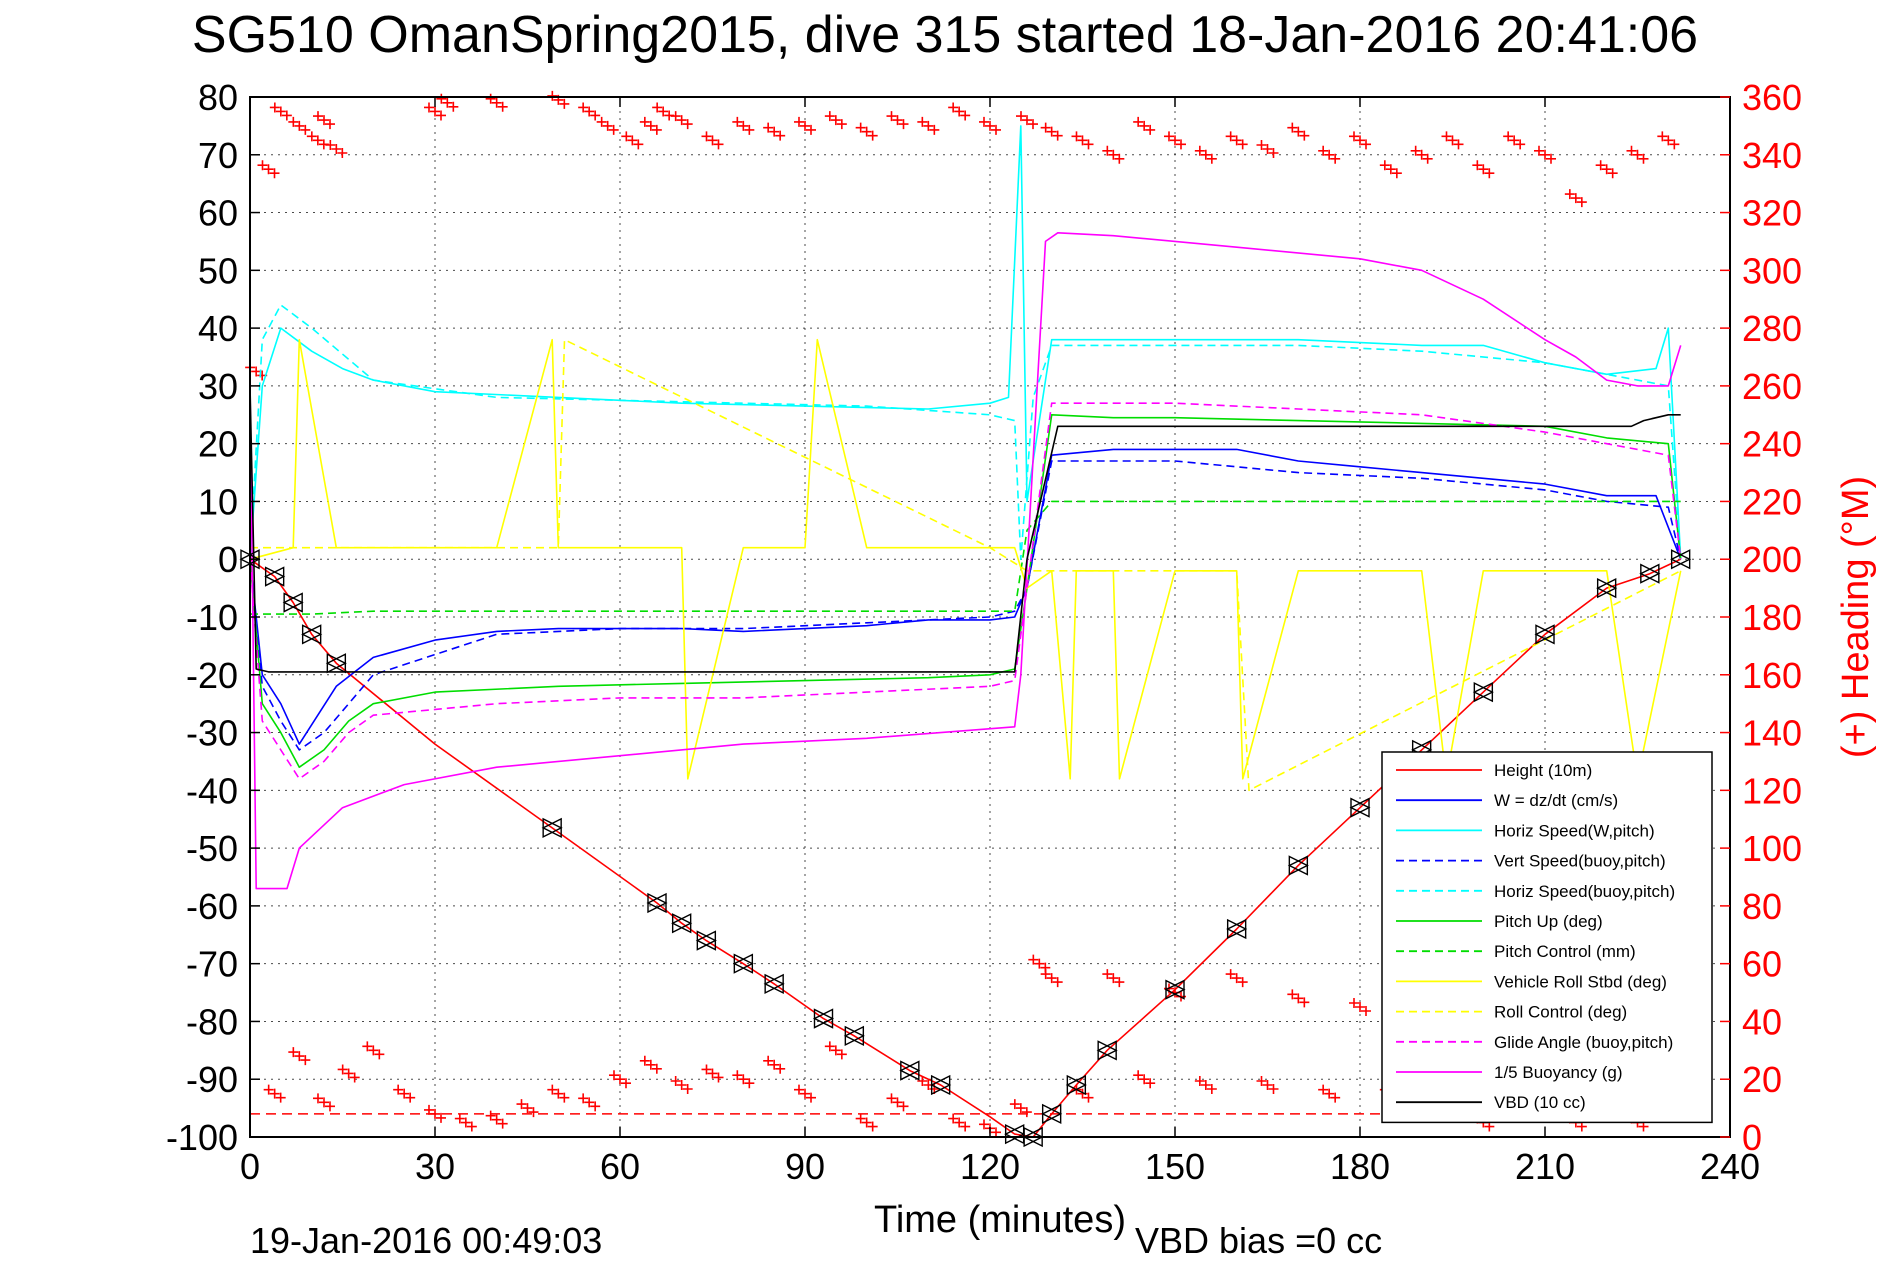 The height and width of the screenshot is (1262, 1891). What do you see at coordinates (212, 906) in the screenshot?
I see `y-tick-label: -60` at bounding box center [212, 906].